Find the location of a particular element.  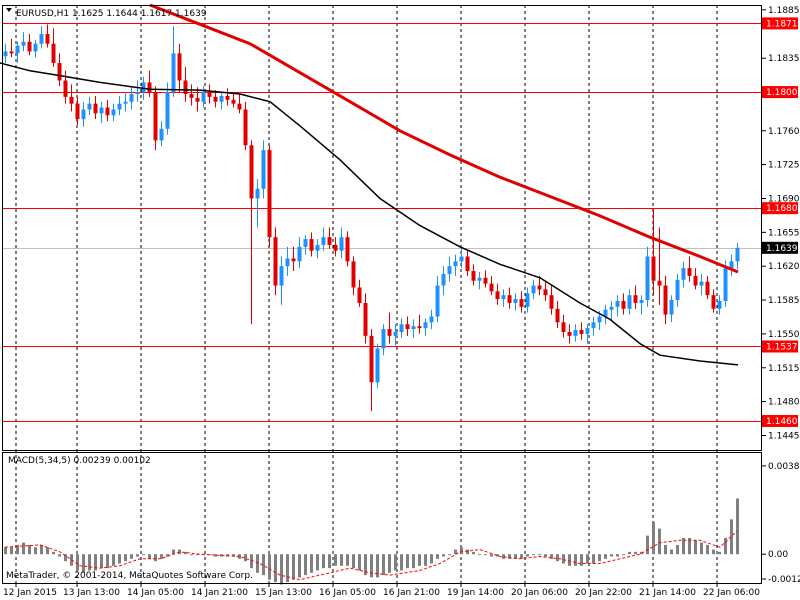

price-tick-label: 1.1515 is located at coordinates (784, 369).